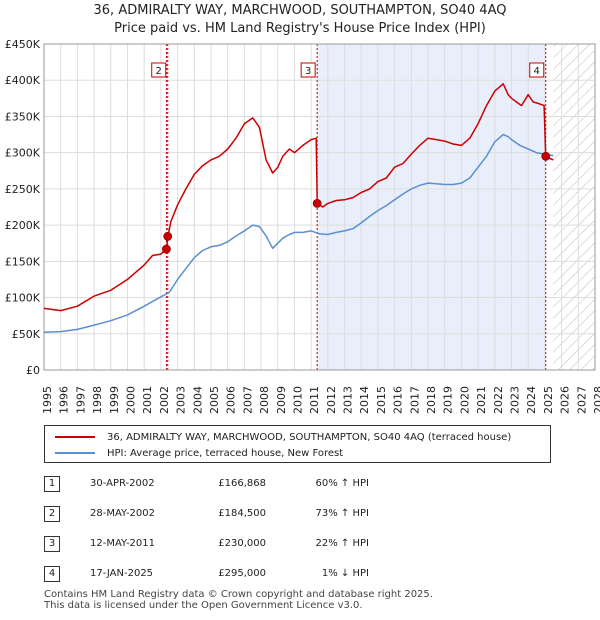 The width and height of the screenshot is (600, 620). Describe the element at coordinates (342, 483) in the screenshot. I see `sale-hpi-change: 60% ↑ HPI` at that location.